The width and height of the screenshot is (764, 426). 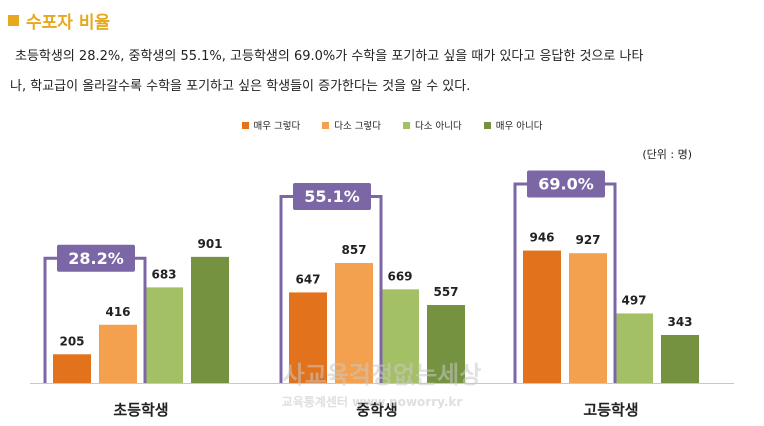 I want to click on category-label-2: 중학생, so click(x=376, y=410).